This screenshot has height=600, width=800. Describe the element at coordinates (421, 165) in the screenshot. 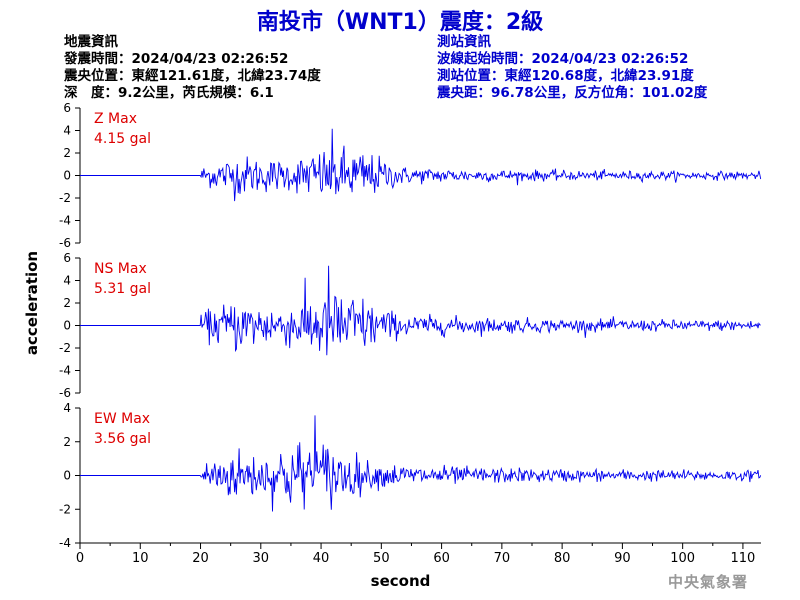

I see `waveform-z` at that location.